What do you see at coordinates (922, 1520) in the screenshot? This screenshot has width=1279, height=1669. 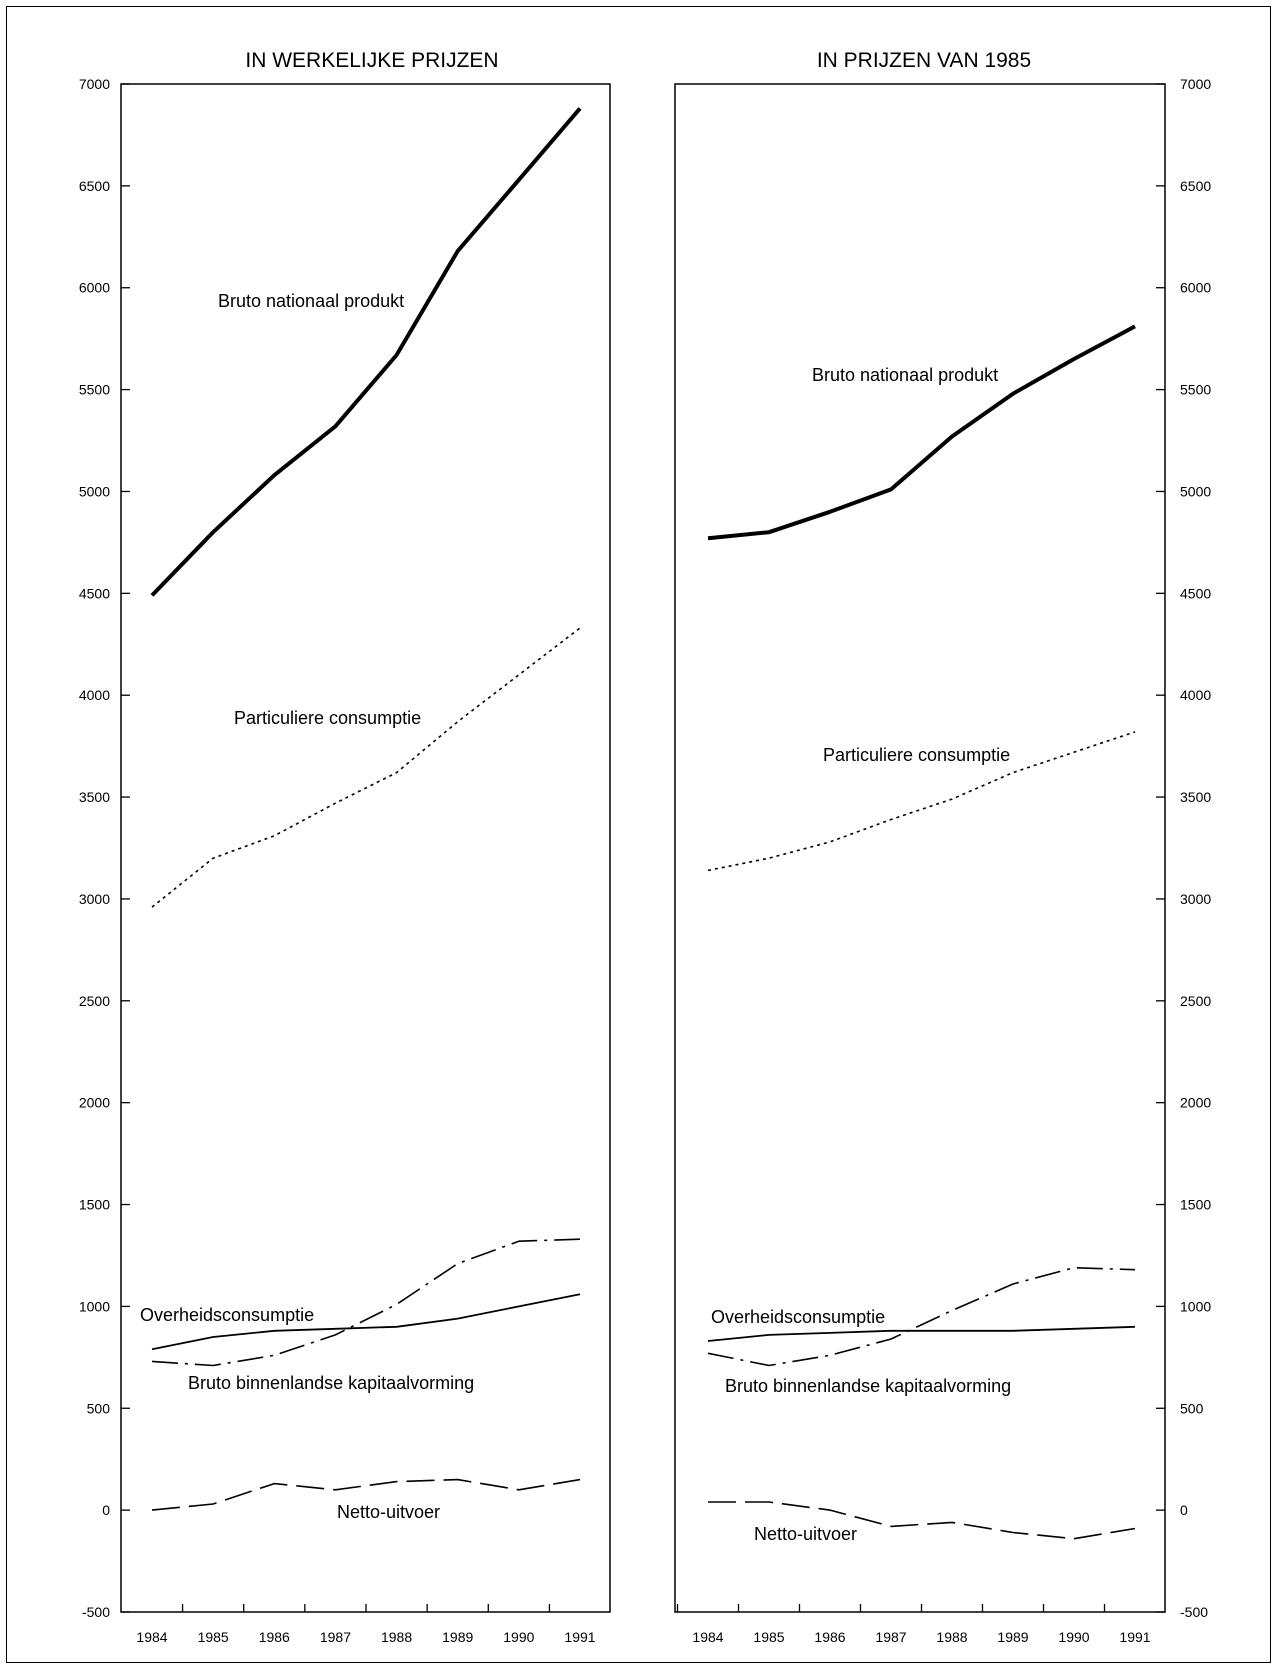 I see `series-line-netto-uitvoer` at bounding box center [922, 1520].